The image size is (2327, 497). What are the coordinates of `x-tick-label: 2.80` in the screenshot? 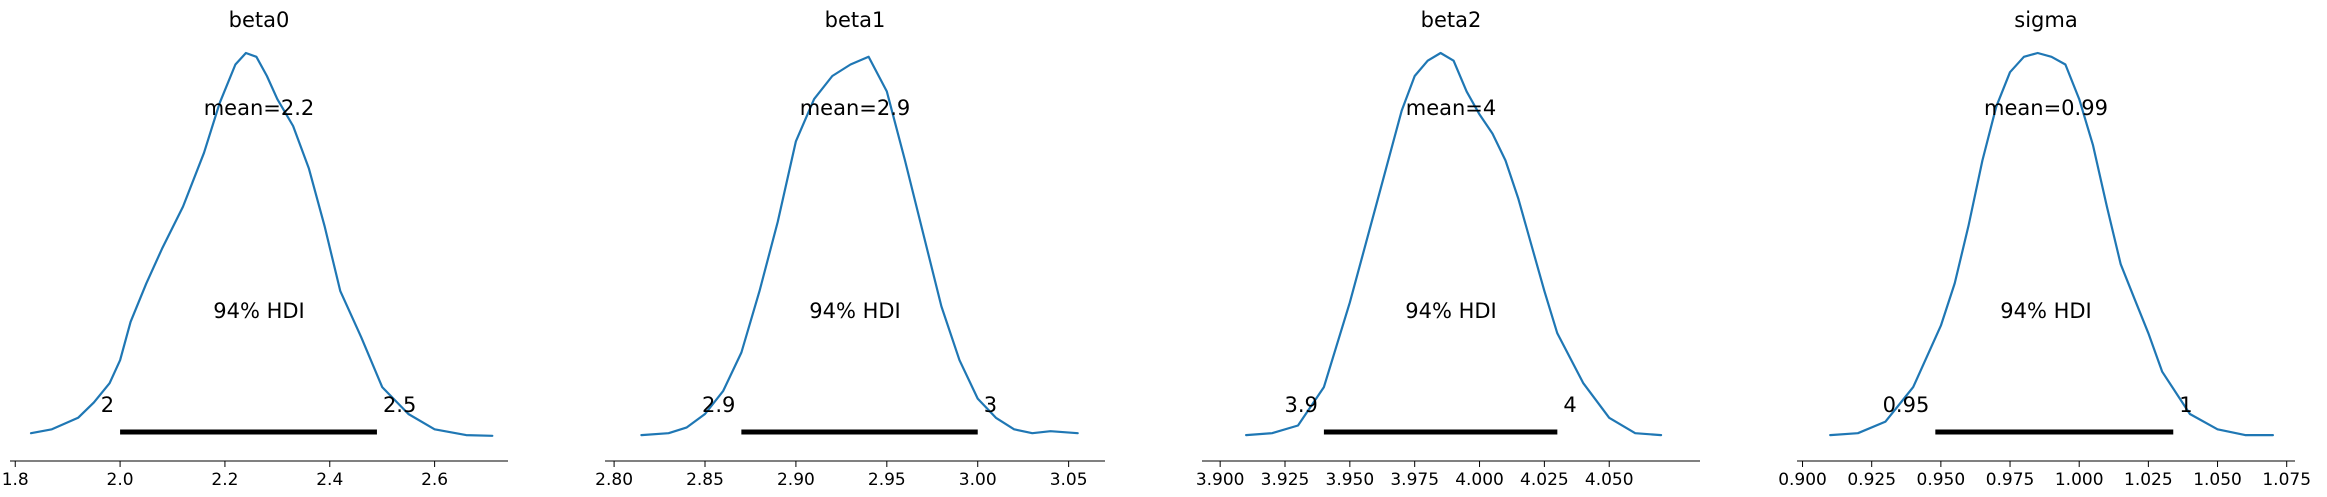 It's located at (614, 480).